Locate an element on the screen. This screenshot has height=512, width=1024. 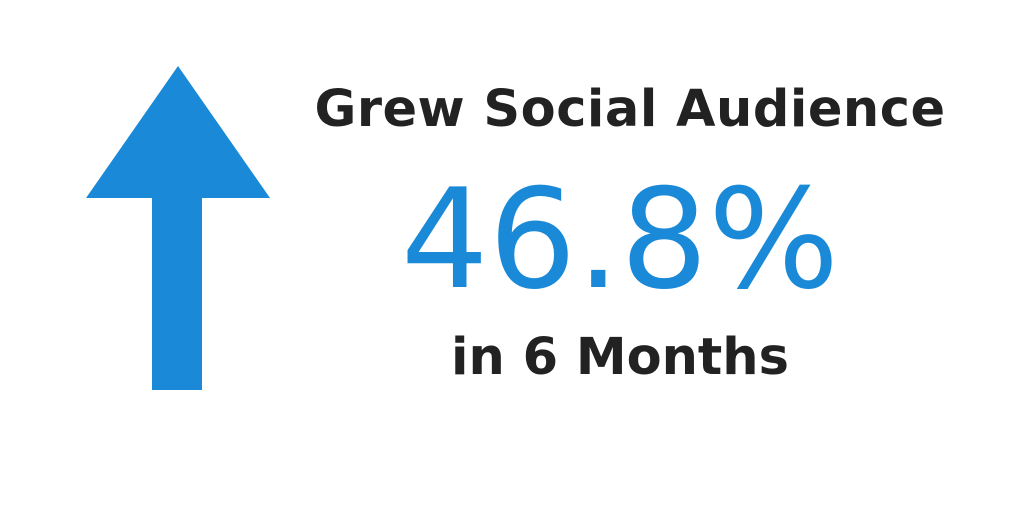
arrow-shape is located at coordinates (178, 228).